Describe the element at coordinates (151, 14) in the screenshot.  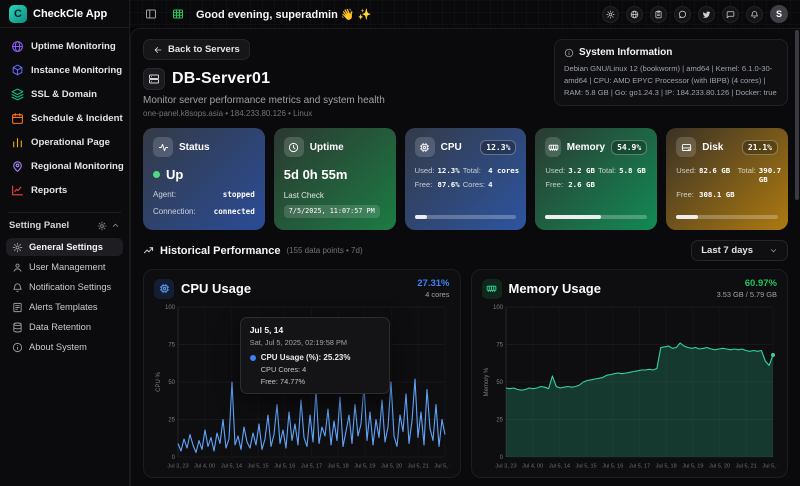
I see `sidebar-toggle-icon` at that location.